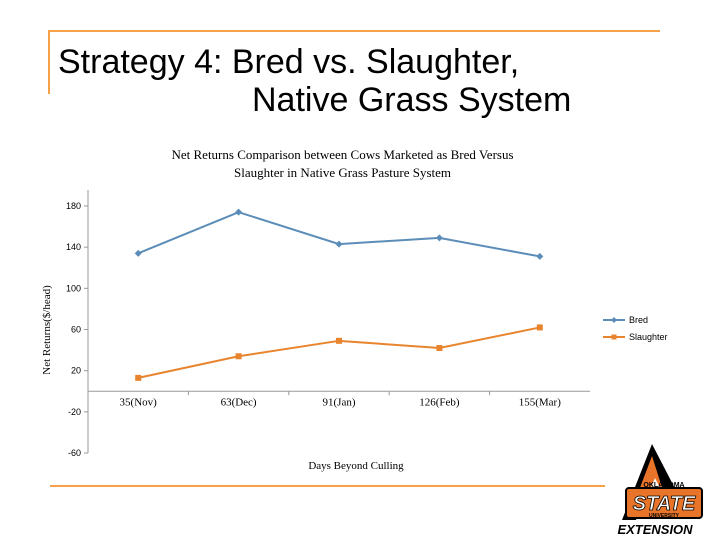 The width and height of the screenshot is (720, 540). What do you see at coordinates (638, 320) in the screenshot?
I see `legend-label-bred: Bred` at bounding box center [638, 320].